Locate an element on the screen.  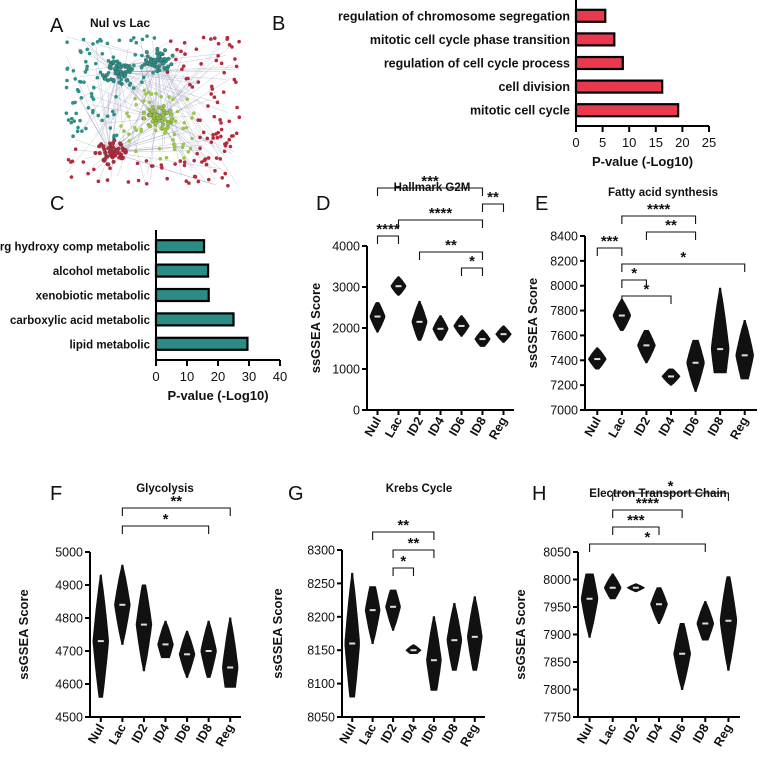
x-tick-label: 20 is located at coordinates (682, 142).